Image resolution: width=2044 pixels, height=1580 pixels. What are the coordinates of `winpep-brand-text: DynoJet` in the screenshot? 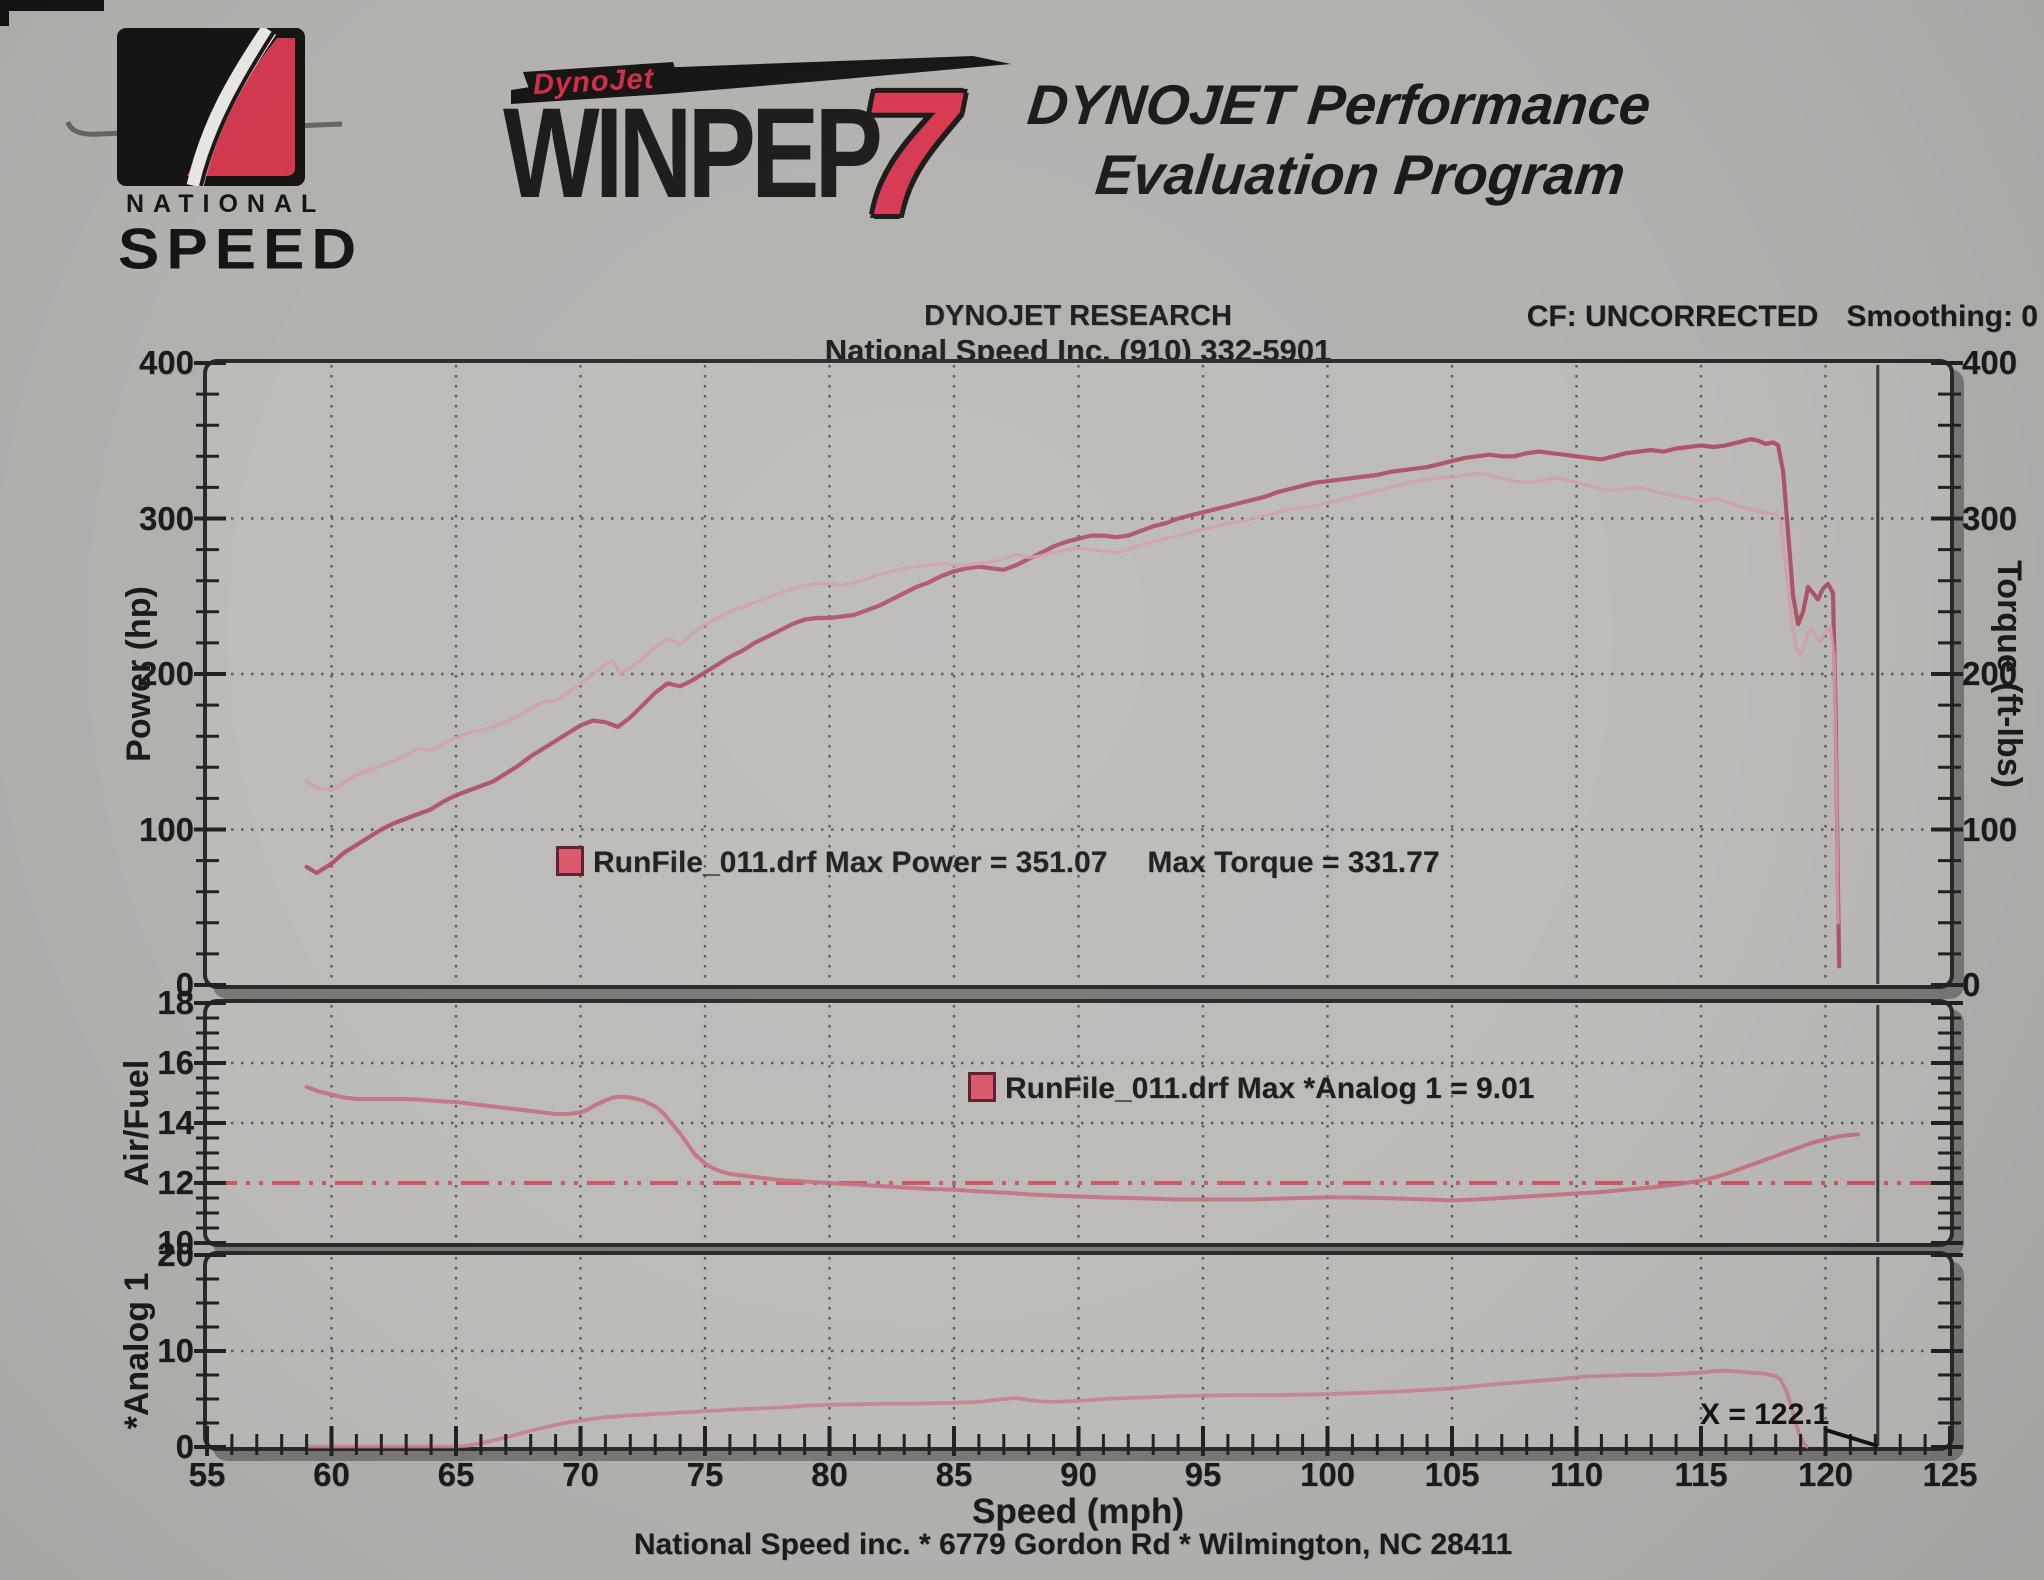 It's located at (594, 82).